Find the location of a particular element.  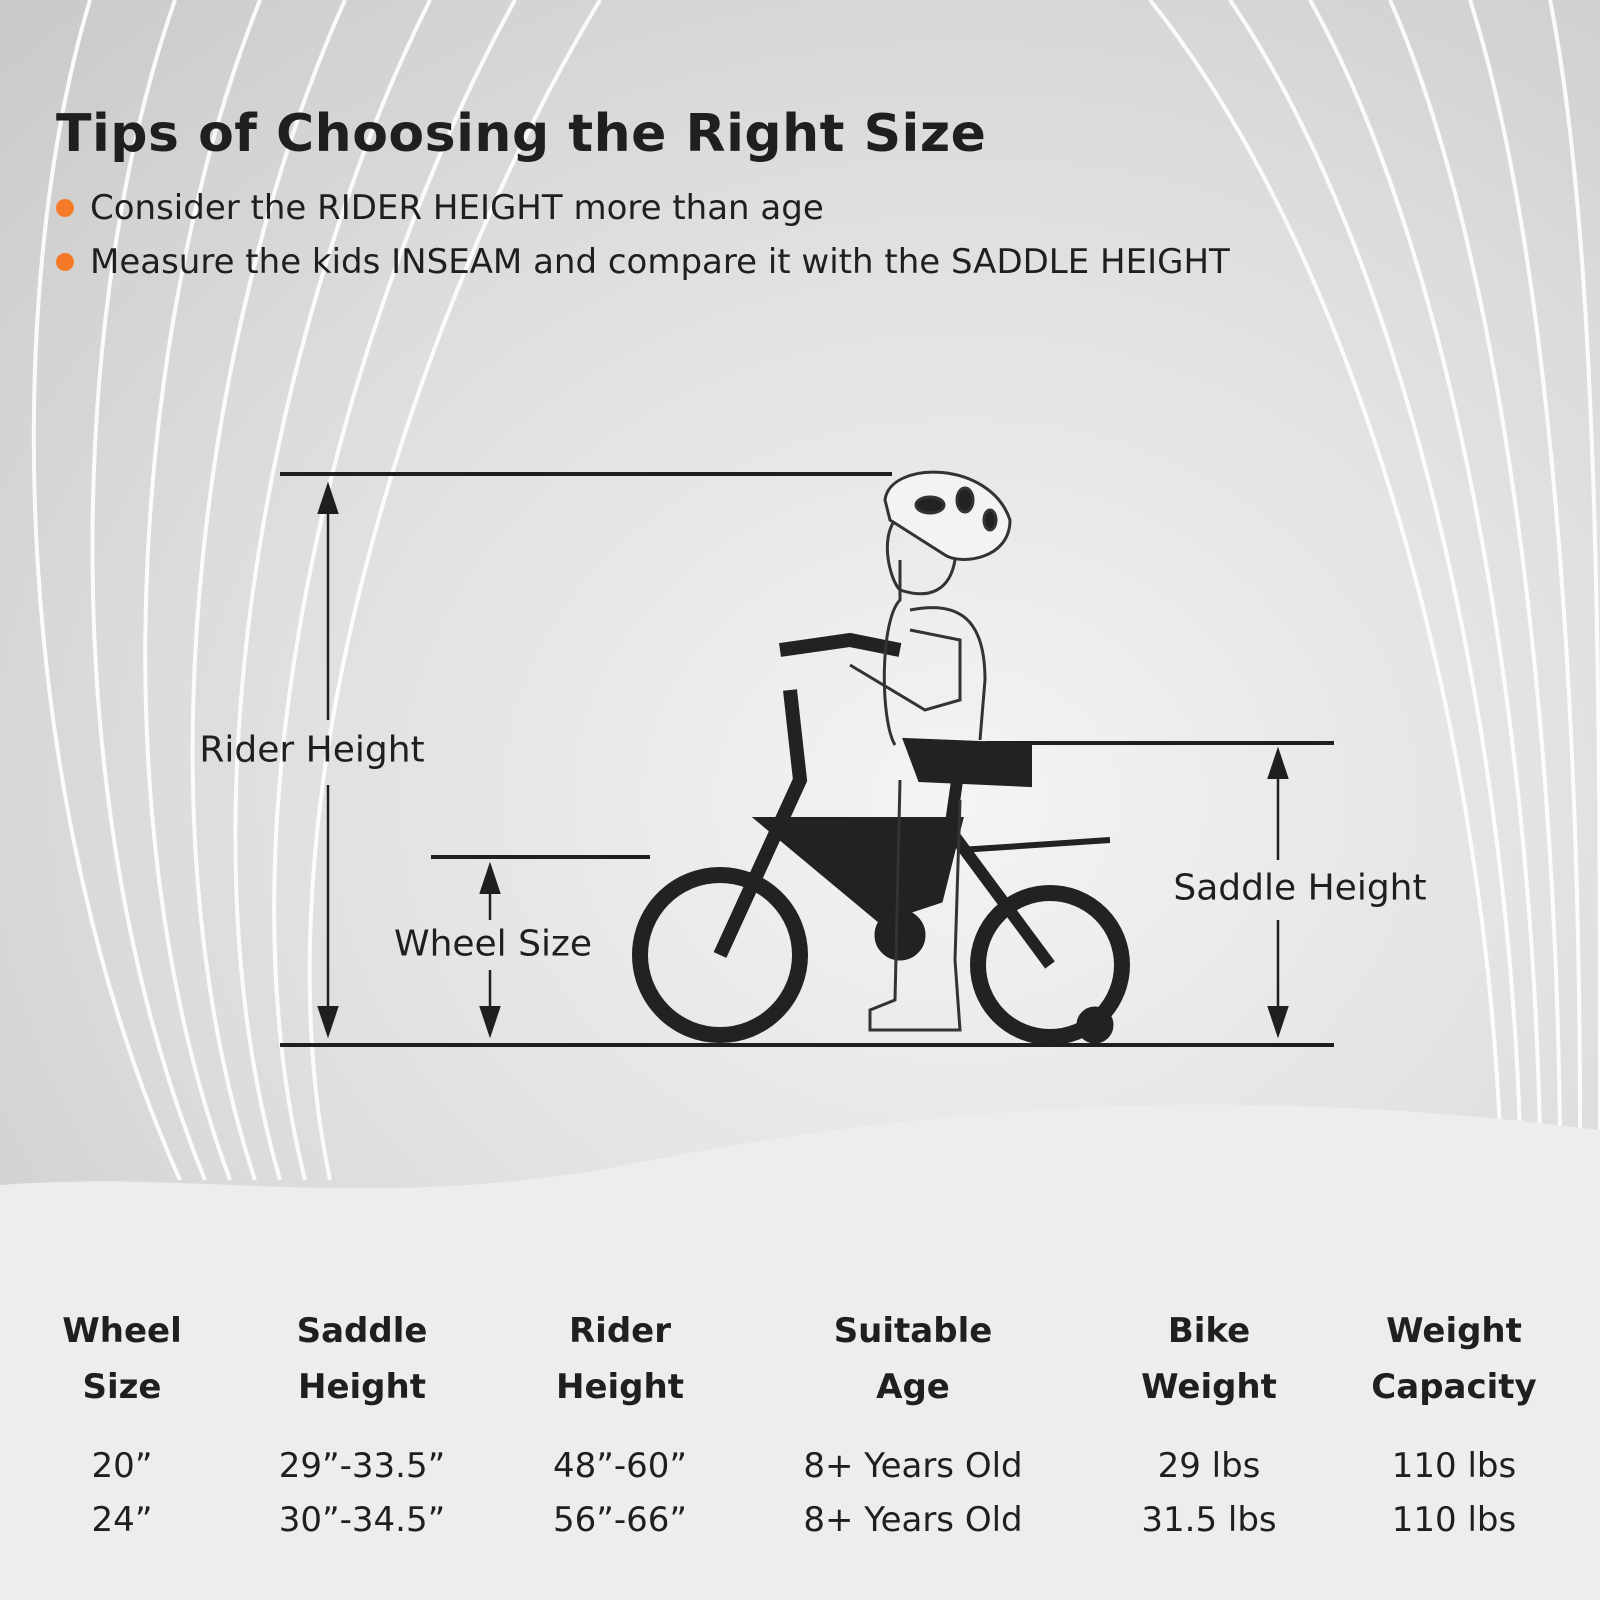

table-header: Saddle Height is located at coordinates (362, 1359).